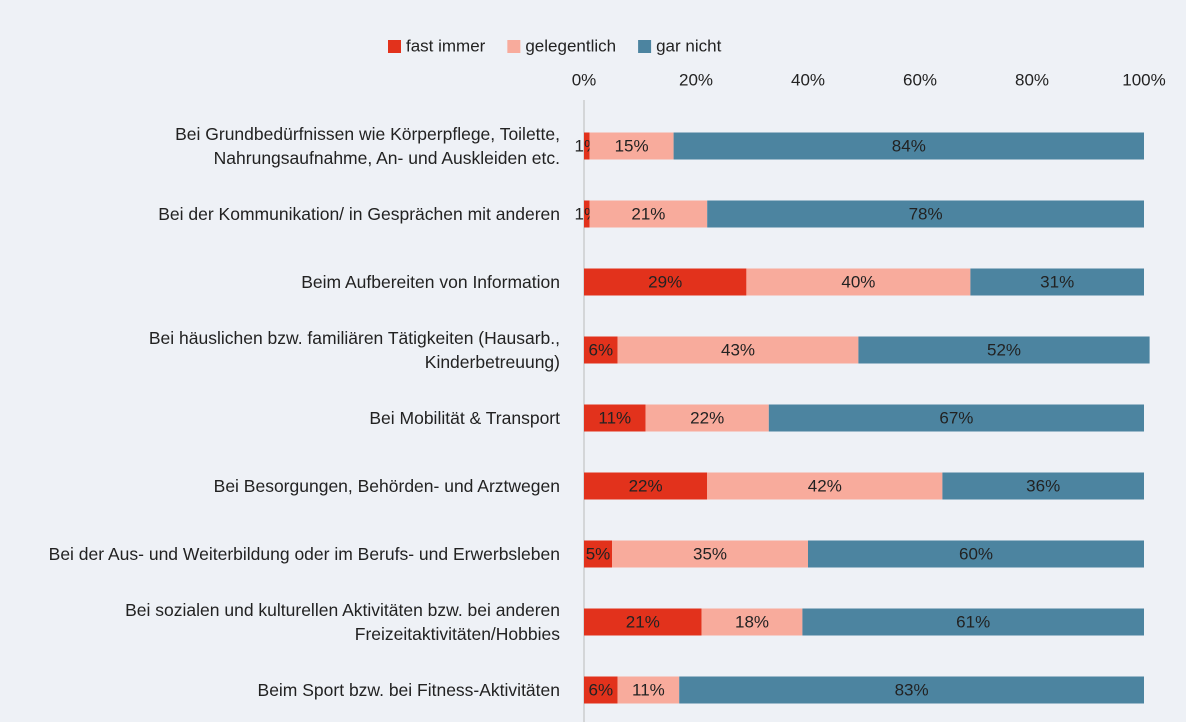 The width and height of the screenshot is (1186, 722). What do you see at coordinates (920, 79) in the screenshot?
I see `x-tick-label: 60%` at bounding box center [920, 79].